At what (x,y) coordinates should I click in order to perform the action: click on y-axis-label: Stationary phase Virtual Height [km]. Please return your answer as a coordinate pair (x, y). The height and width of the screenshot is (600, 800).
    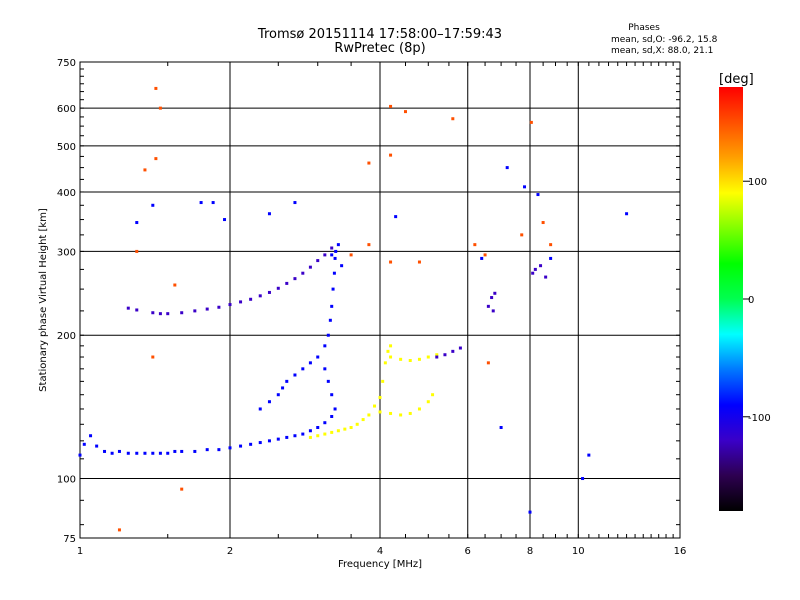
    Looking at the image, I should click on (43, 300).